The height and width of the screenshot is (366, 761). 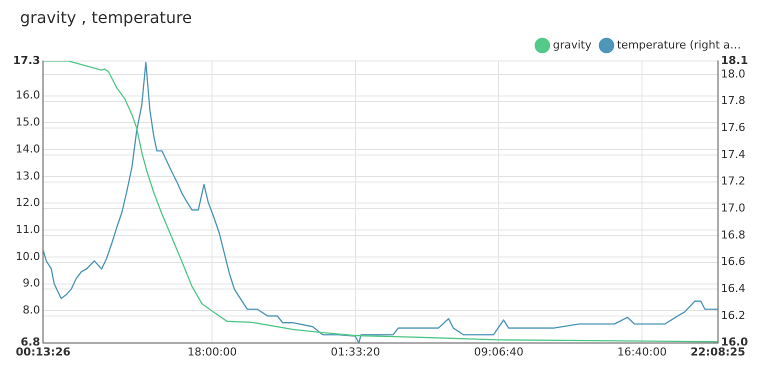 I want to click on y2-tick-label: 18.1, so click(x=734, y=60).